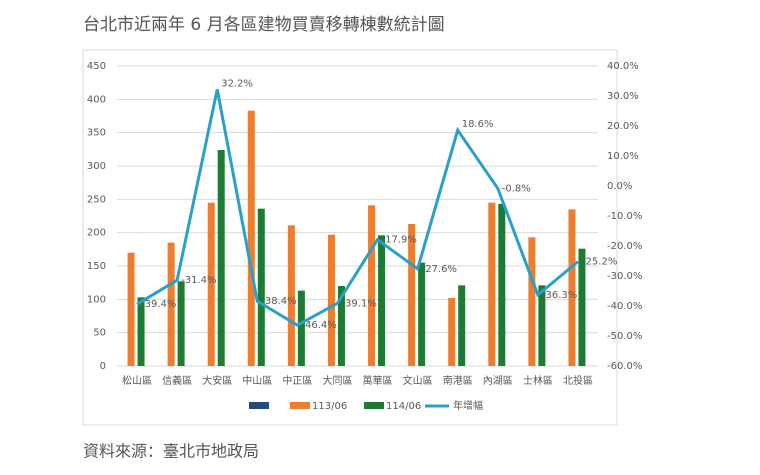 The height and width of the screenshot is (475, 760). I want to click on source-note: 資料來源：臺北市地政局, so click(171, 451).